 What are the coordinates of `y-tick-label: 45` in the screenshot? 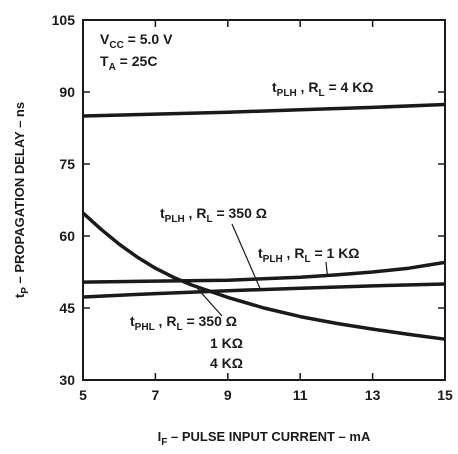 It's located at (67, 308).